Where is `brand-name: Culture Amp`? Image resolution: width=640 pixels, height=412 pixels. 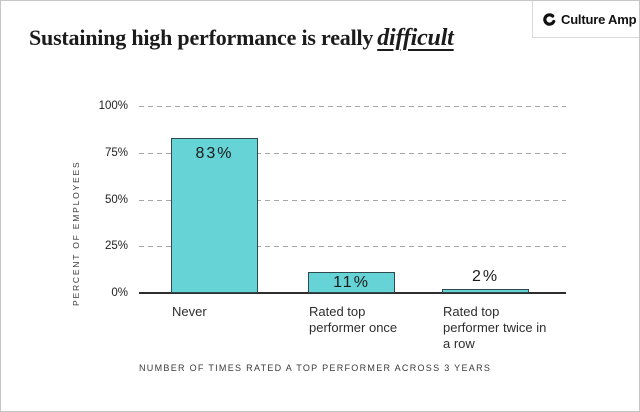
brand-name: Culture Amp is located at coordinates (599, 19).